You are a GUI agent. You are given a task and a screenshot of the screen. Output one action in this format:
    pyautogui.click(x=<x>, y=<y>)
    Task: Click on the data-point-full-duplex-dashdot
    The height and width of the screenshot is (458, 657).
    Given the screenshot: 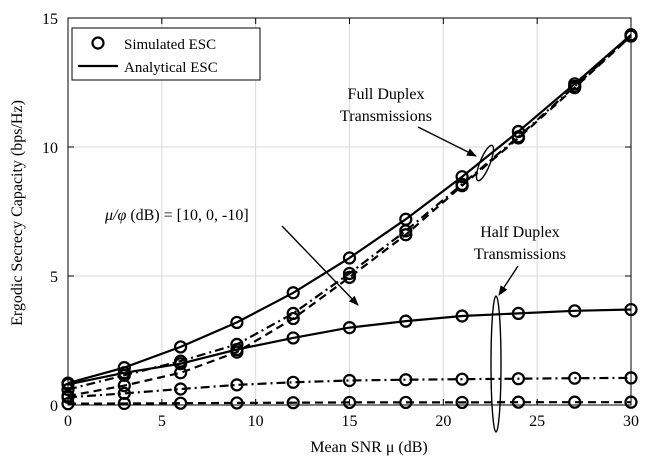 What is the action you would take?
    pyautogui.click(x=406, y=231)
    